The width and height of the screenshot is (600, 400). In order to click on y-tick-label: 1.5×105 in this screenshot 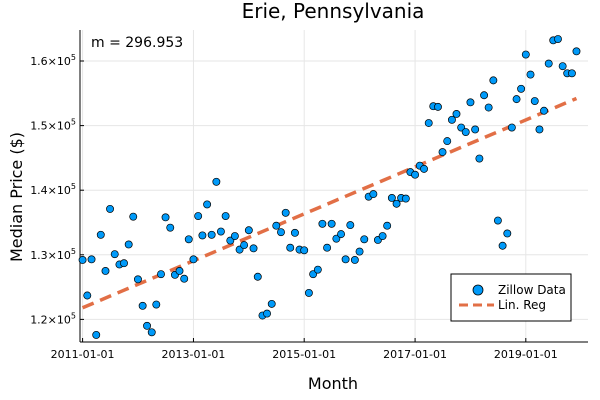, I will do `click(53, 125)`.